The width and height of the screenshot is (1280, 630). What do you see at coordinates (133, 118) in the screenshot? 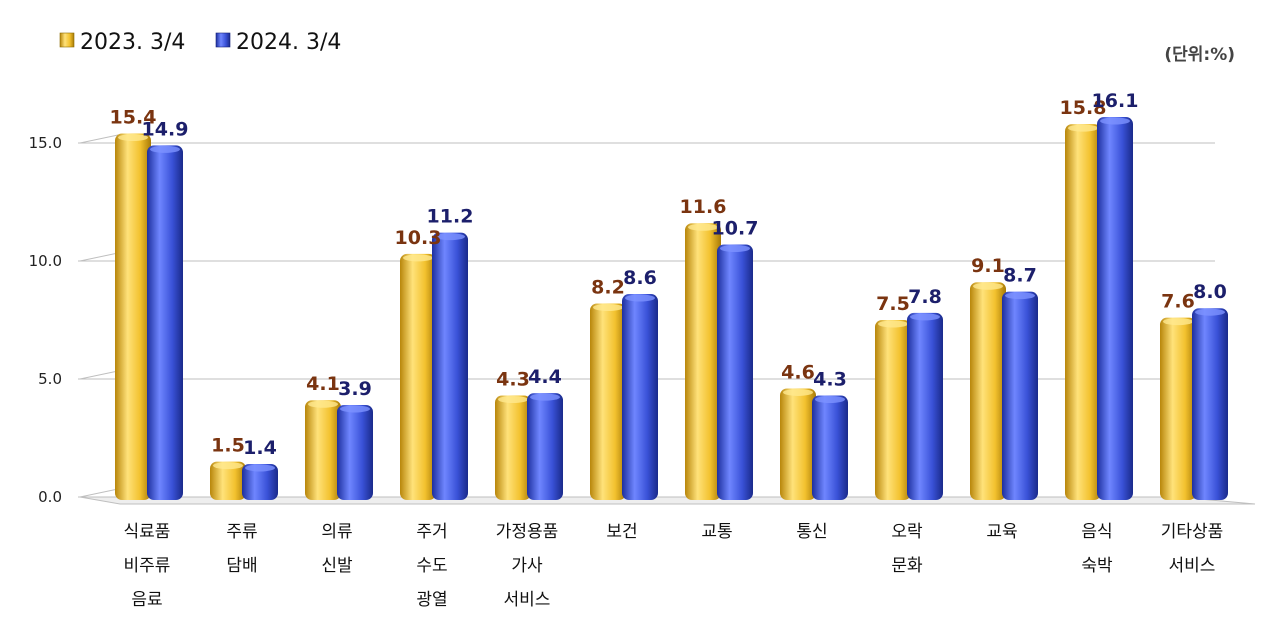
I see `data-label-2023: 15.4` at bounding box center [133, 118].